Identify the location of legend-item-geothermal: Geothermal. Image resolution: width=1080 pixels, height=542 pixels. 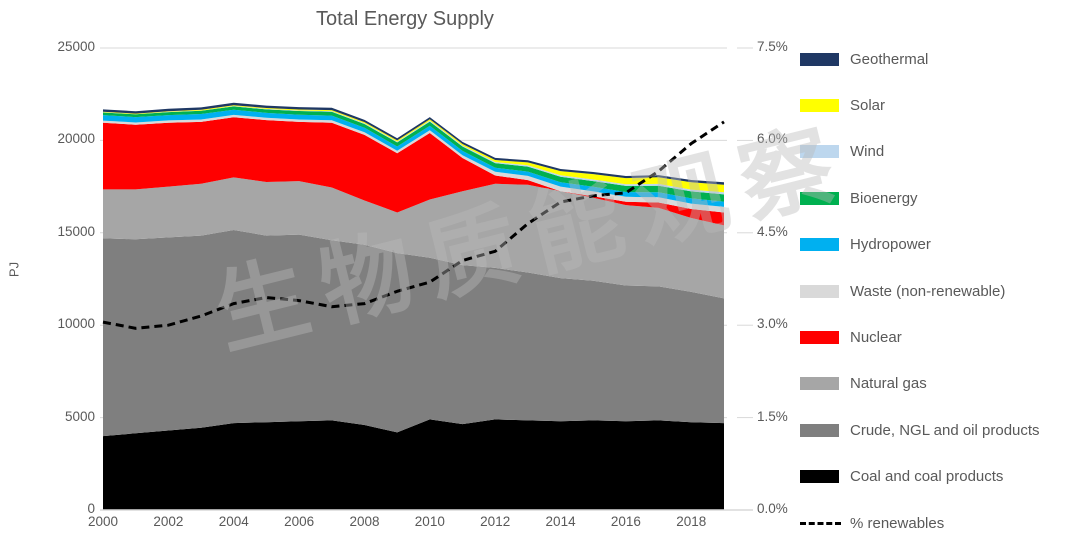
(864, 59).